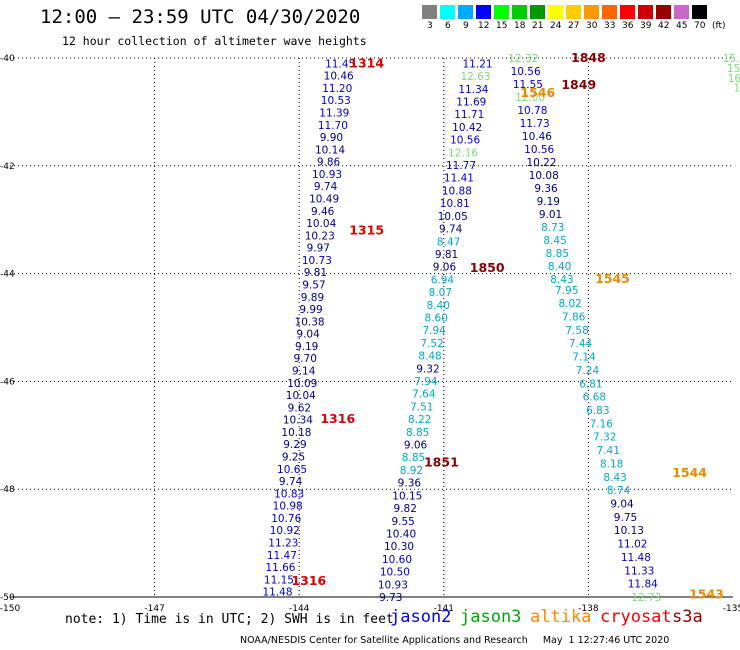 The width and height of the screenshot is (740, 650). Describe the element at coordinates (289, 494) in the screenshot. I see `swh-value: 10.83` at that location.